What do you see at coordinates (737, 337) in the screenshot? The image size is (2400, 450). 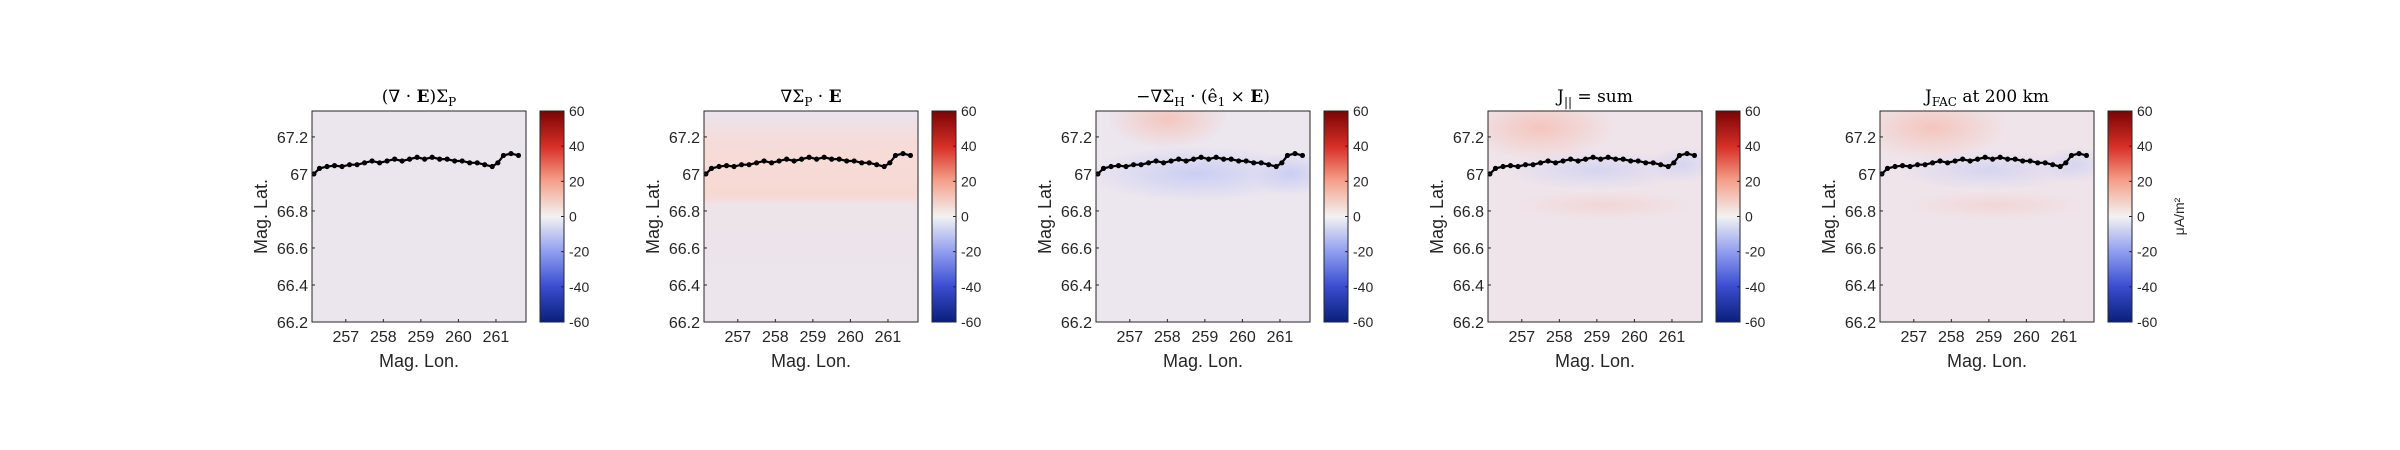 I see `x-tick-label: 257` at bounding box center [737, 337].